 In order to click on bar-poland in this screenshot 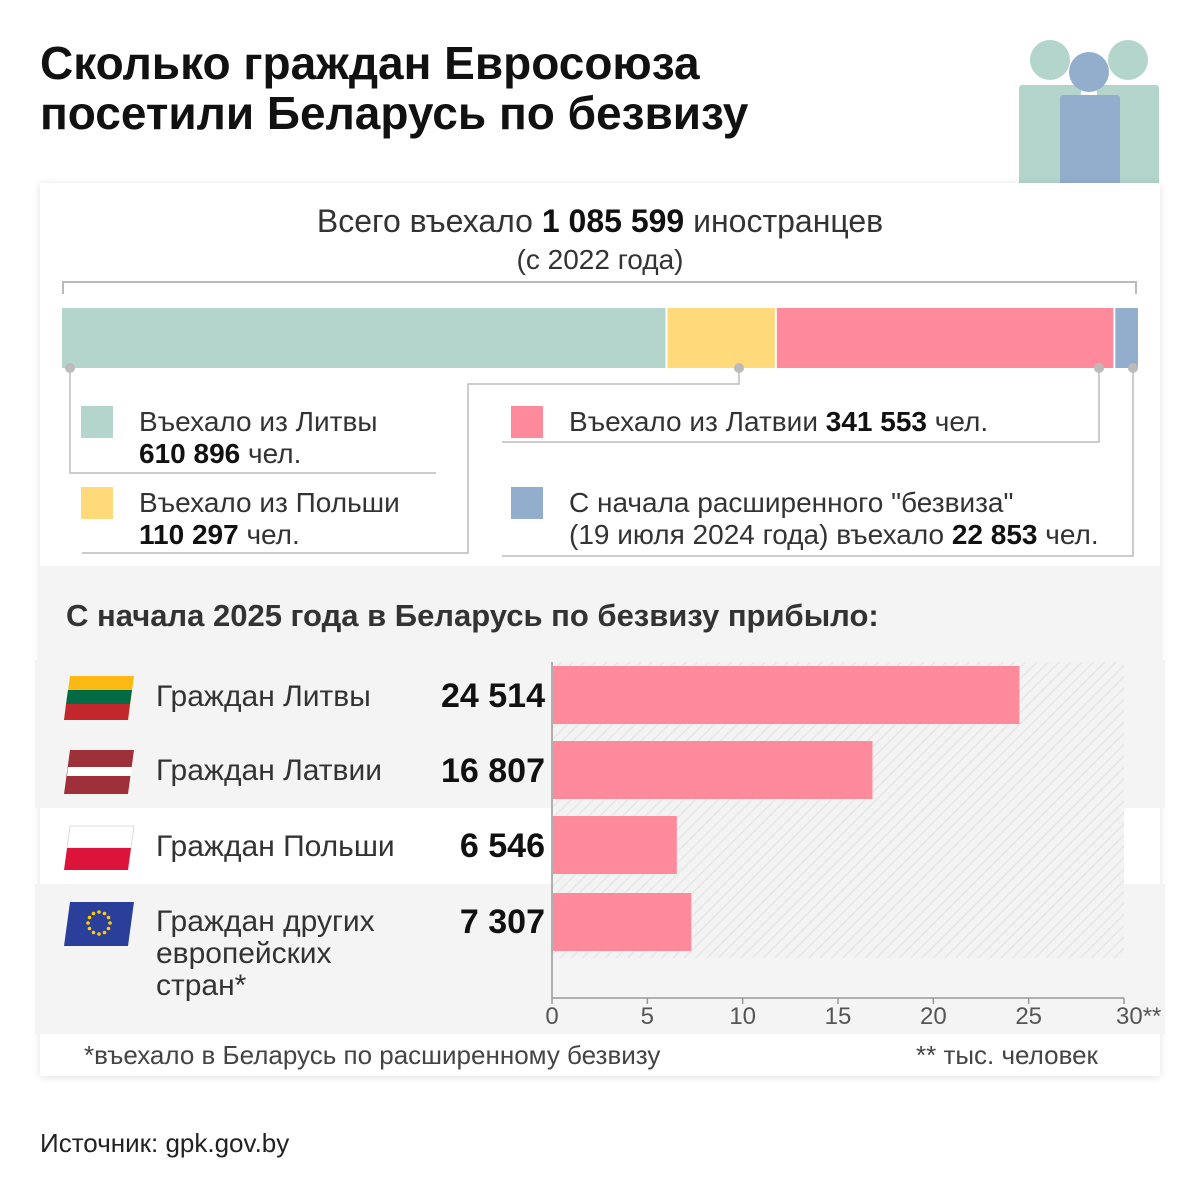, I will do `click(615, 845)`.